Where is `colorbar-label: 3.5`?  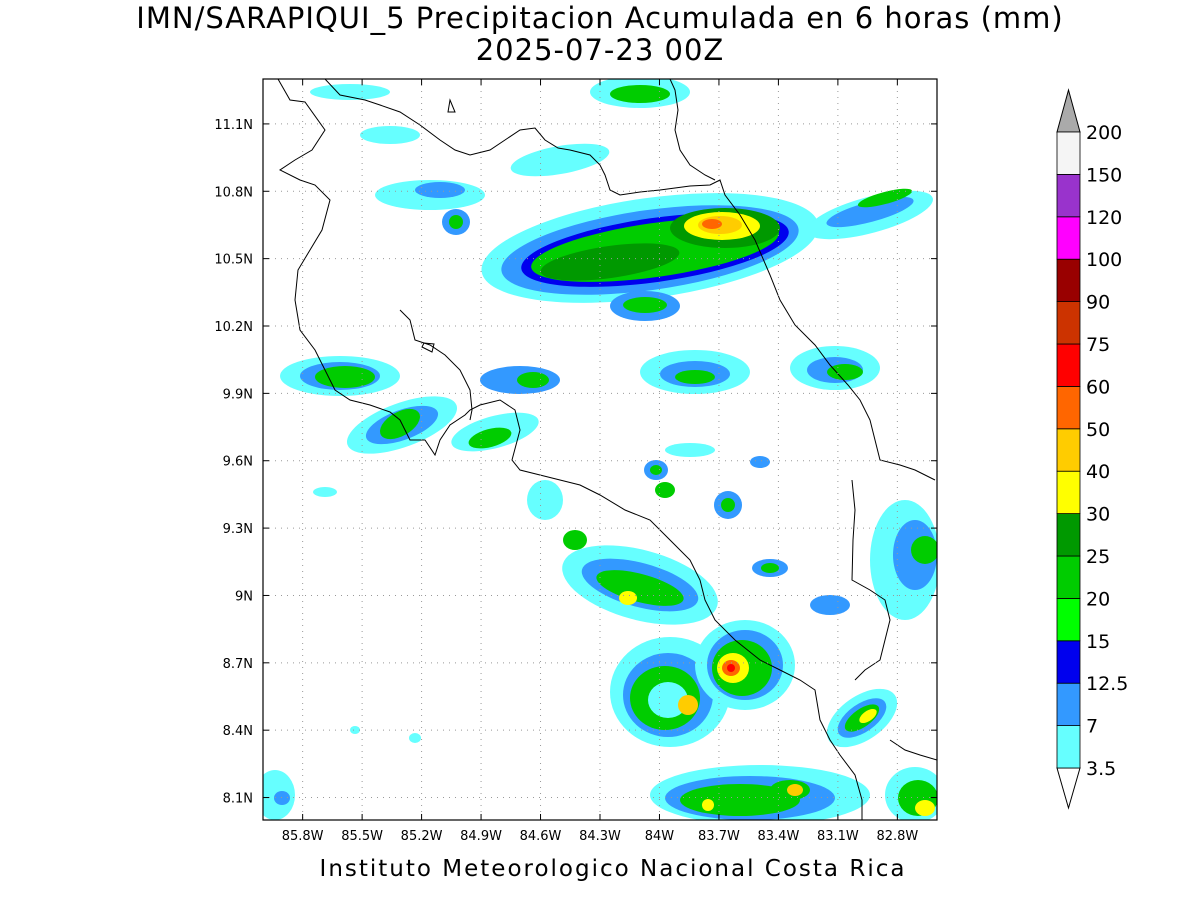
colorbar-label: 3.5 is located at coordinates (1101, 769).